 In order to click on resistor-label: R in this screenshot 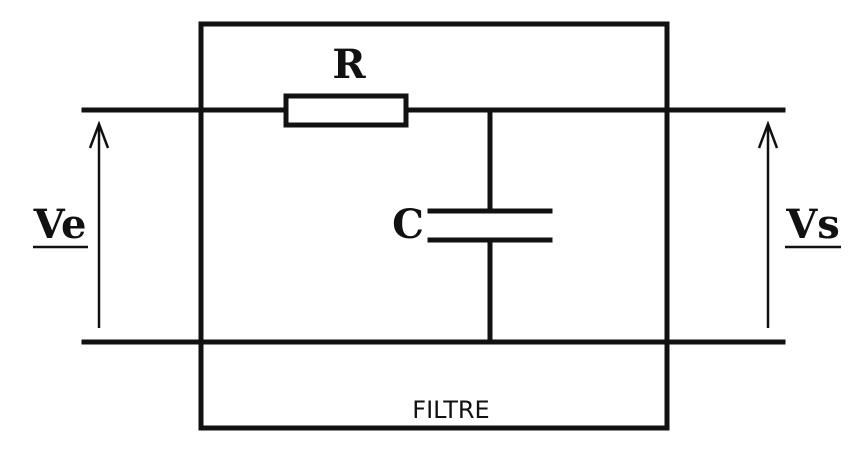, I will do `click(349, 64)`.